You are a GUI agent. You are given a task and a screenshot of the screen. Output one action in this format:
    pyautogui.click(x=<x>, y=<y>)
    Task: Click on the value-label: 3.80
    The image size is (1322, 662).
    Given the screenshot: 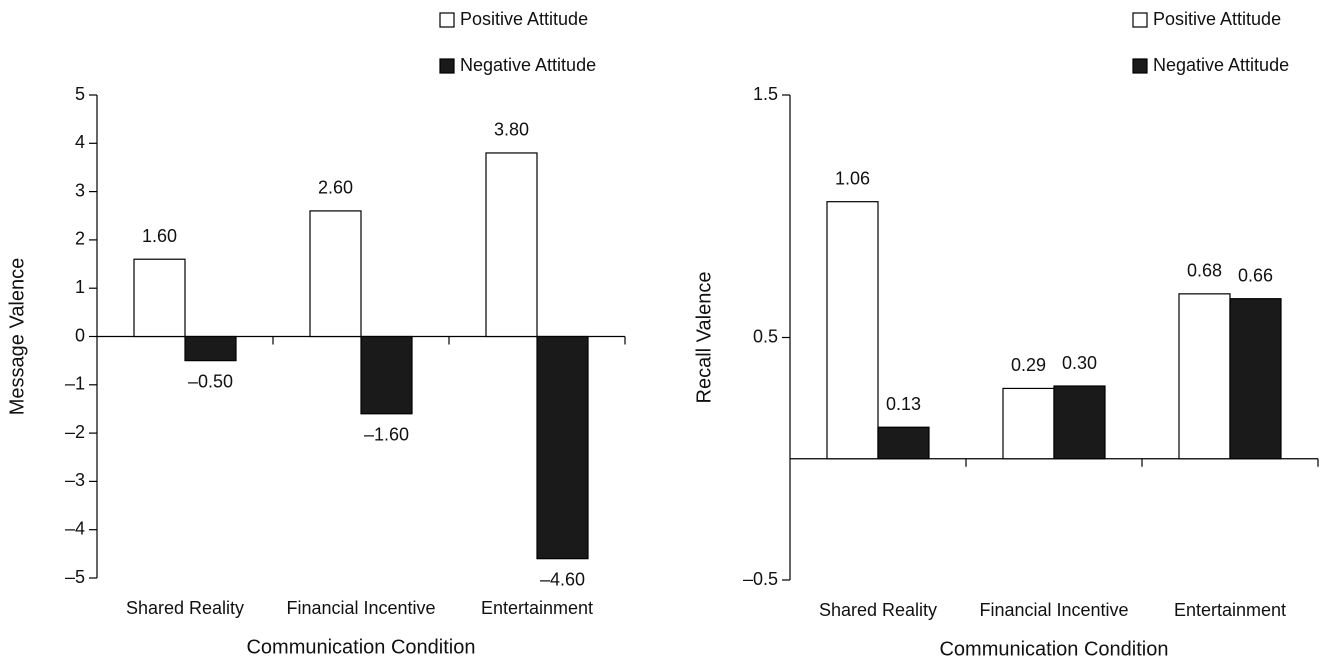 What is the action you would take?
    pyautogui.click(x=511, y=130)
    